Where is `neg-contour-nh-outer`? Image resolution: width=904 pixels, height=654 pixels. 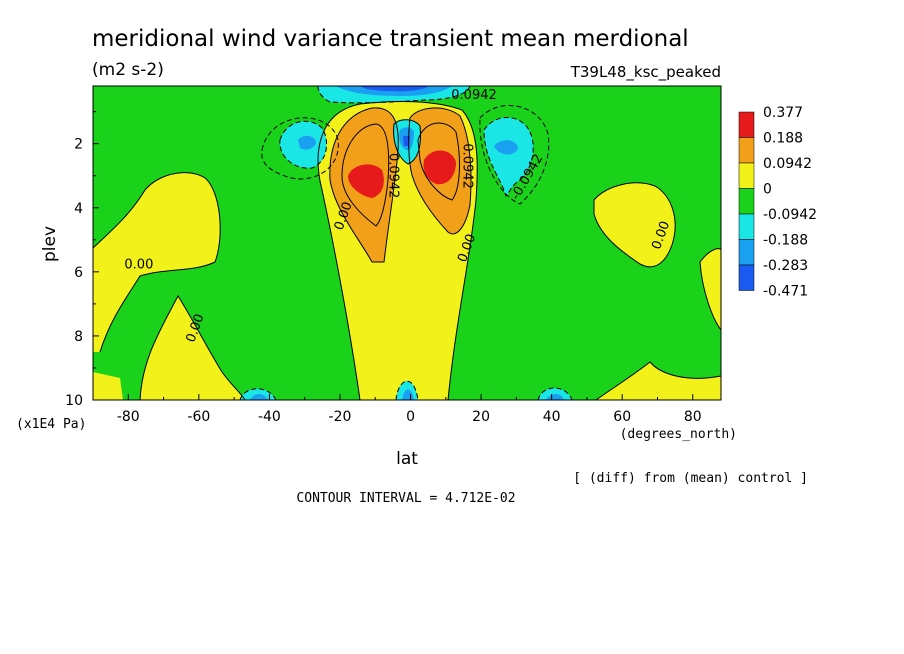
neg-contour-nh-outer is located at coordinates (514, 155).